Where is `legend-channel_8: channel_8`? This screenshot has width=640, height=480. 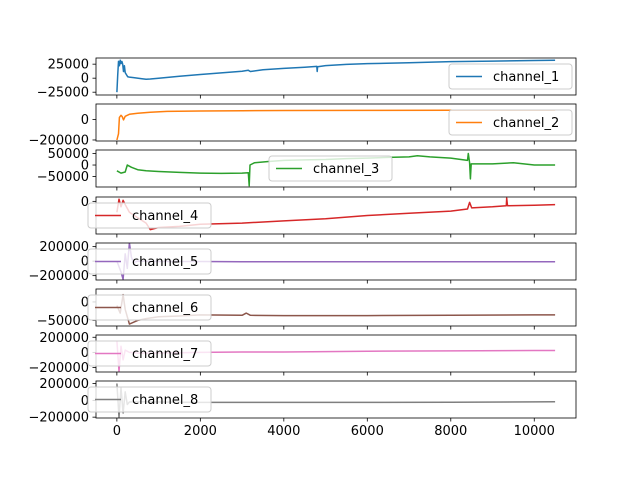 legend-channel_8: channel_8 is located at coordinates (149, 399).